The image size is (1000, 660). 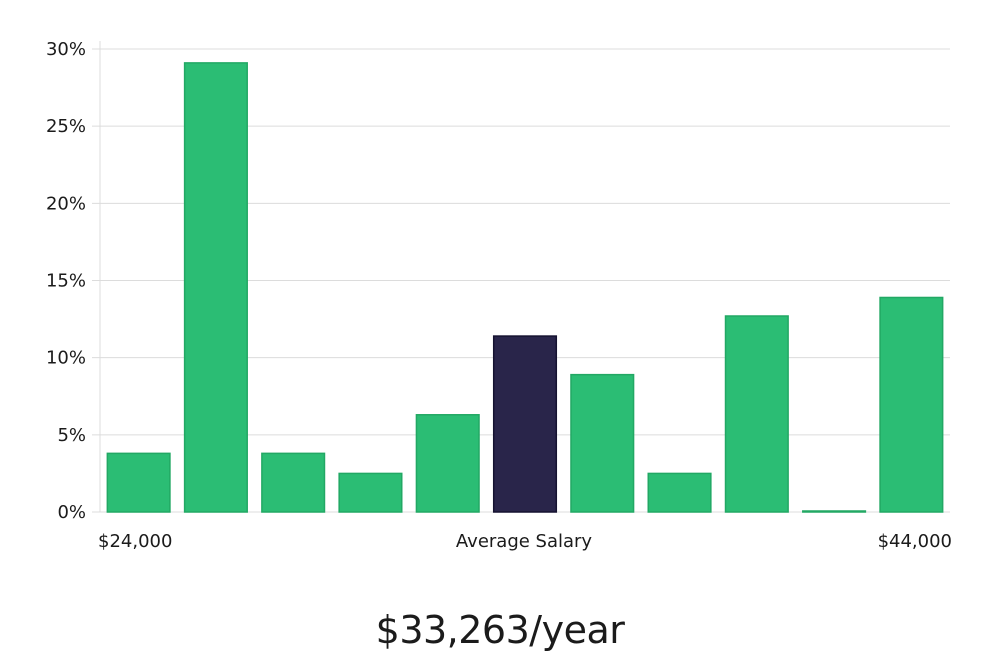 I want to click on x-center-label: Average Salary, so click(x=524, y=541).